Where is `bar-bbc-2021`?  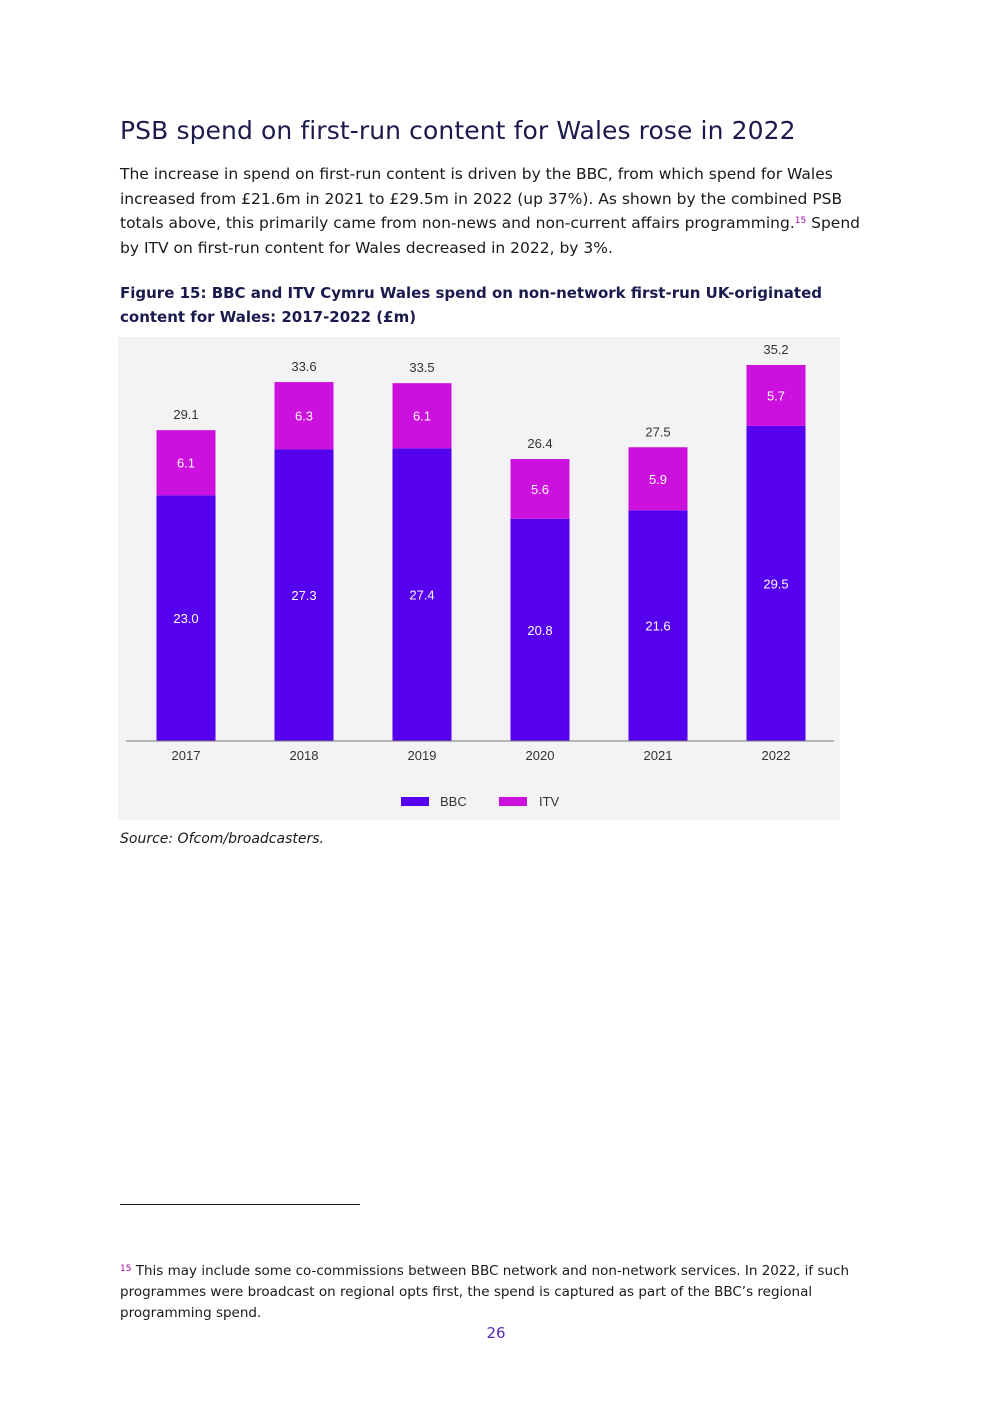
bar-bbc-2021 is located at coordinates (658, 625).